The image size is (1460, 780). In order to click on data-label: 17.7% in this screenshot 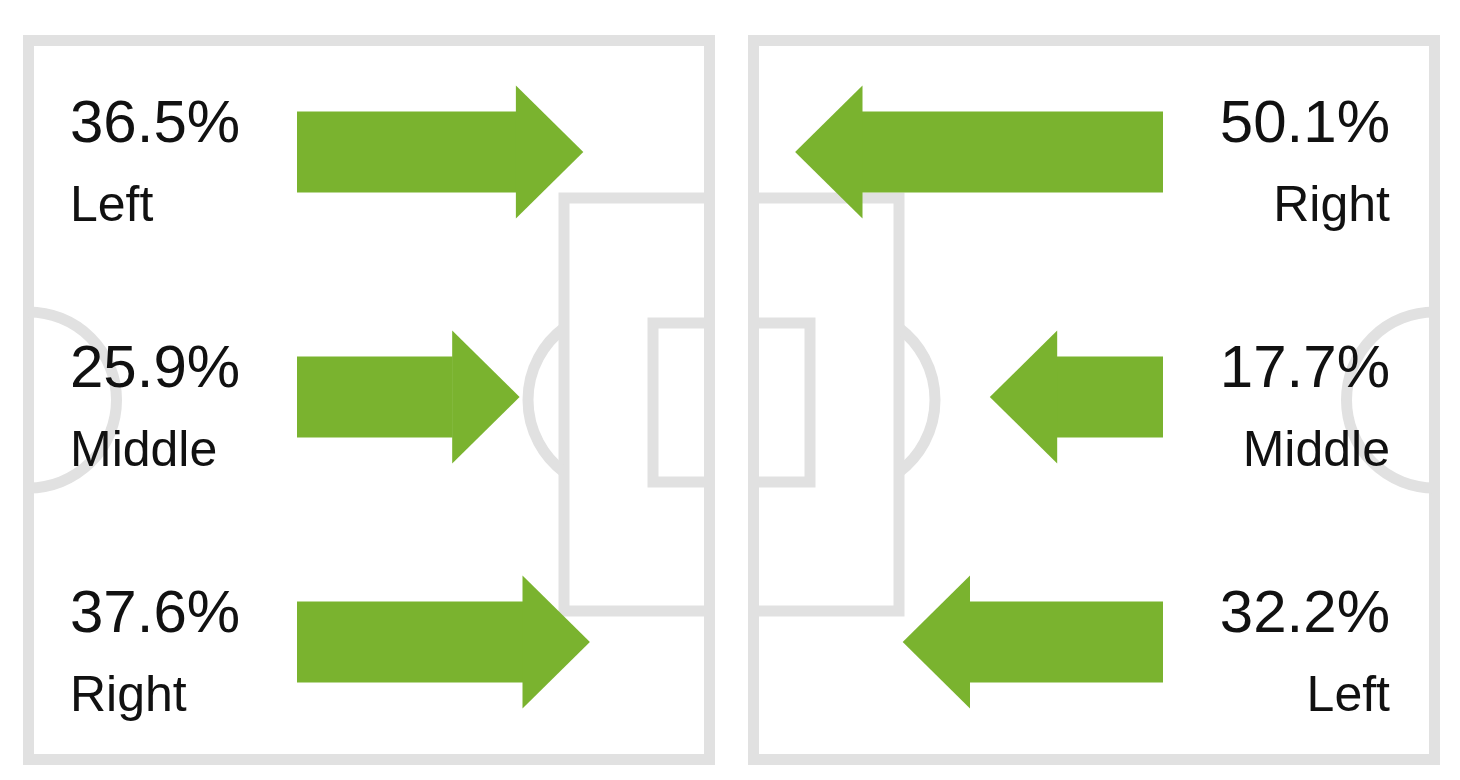, I will do `click(1304, 366)`.